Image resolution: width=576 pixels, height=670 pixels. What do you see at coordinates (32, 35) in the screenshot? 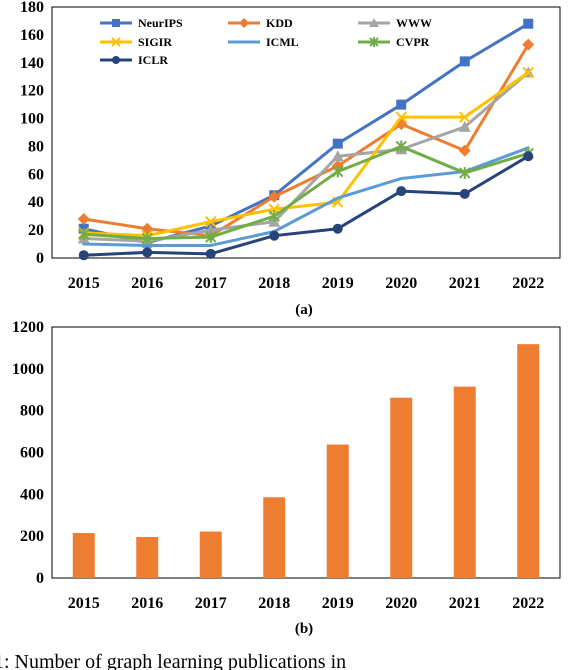
I see `y-tick-label: 160` at bounding box center [32, 35].